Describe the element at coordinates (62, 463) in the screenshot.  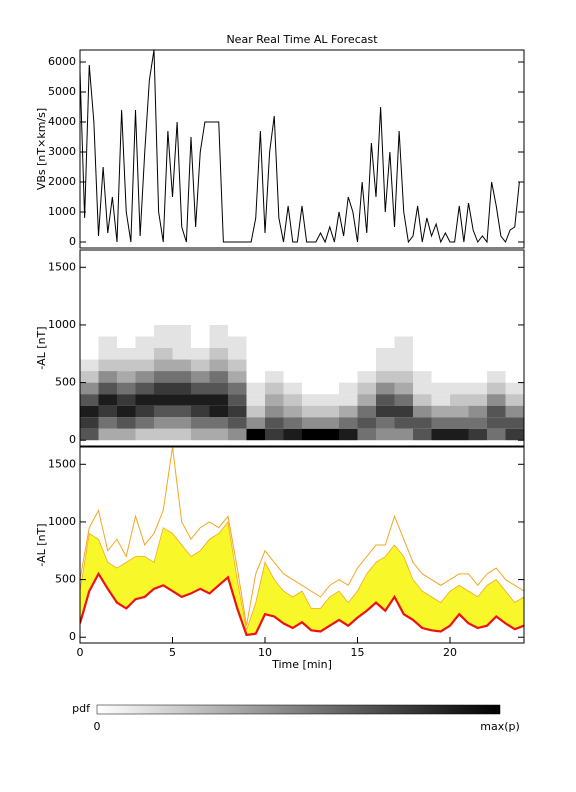
I see `y-tick-label: 1500` at that location.